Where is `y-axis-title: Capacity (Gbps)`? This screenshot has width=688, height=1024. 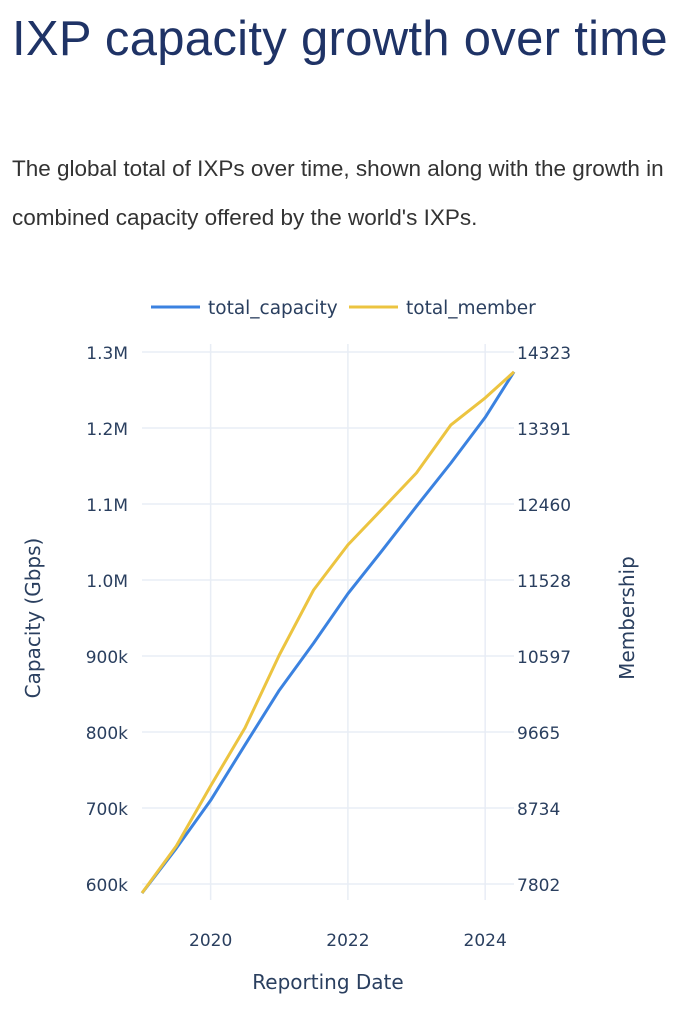 y-axis-title: Capacity (Gbps) is located at coordinates (33, 618).